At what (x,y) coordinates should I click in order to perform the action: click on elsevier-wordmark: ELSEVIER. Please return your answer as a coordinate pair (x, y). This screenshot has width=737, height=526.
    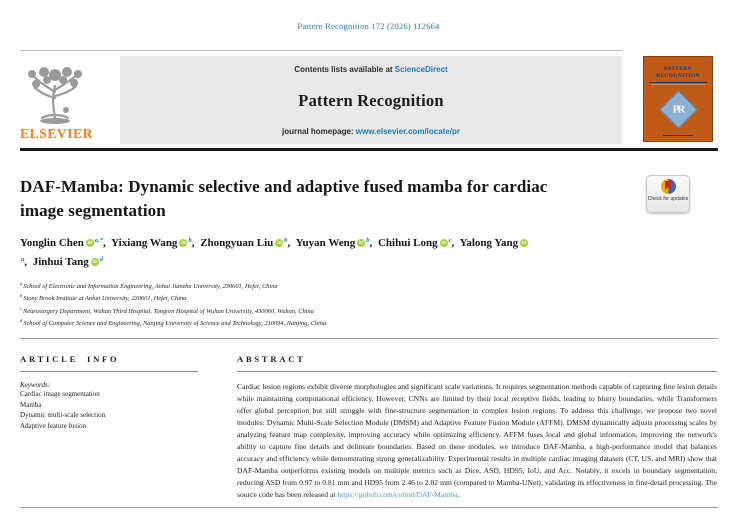
    Looking at the image, I should click on (57, 133).